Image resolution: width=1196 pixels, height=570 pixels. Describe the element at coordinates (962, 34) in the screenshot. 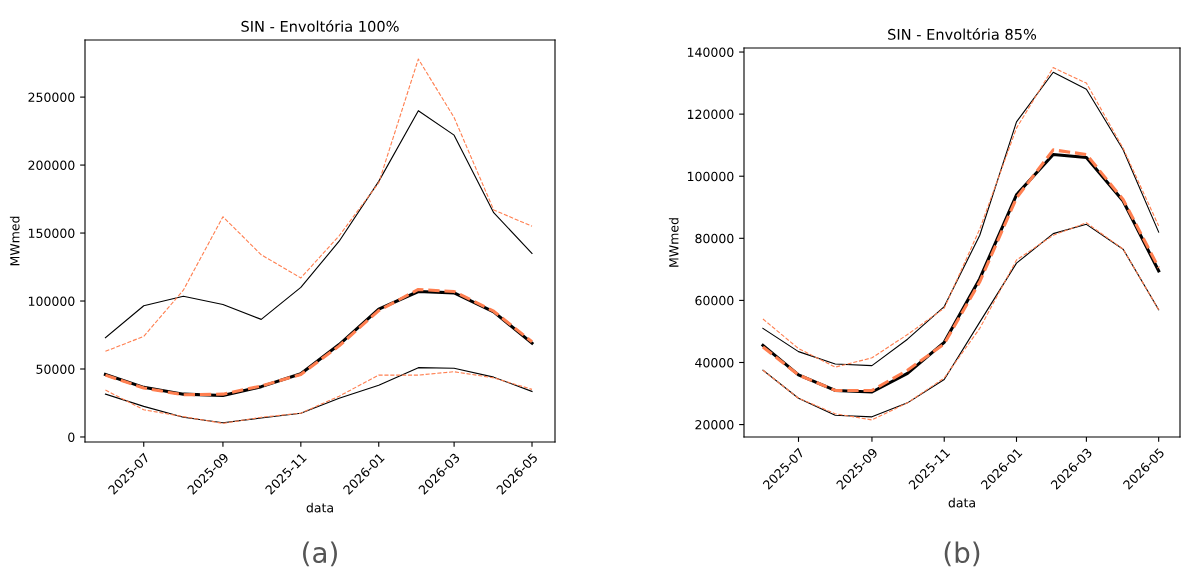

I see `chart-title: SIN - Envoltória 85%` at that location.